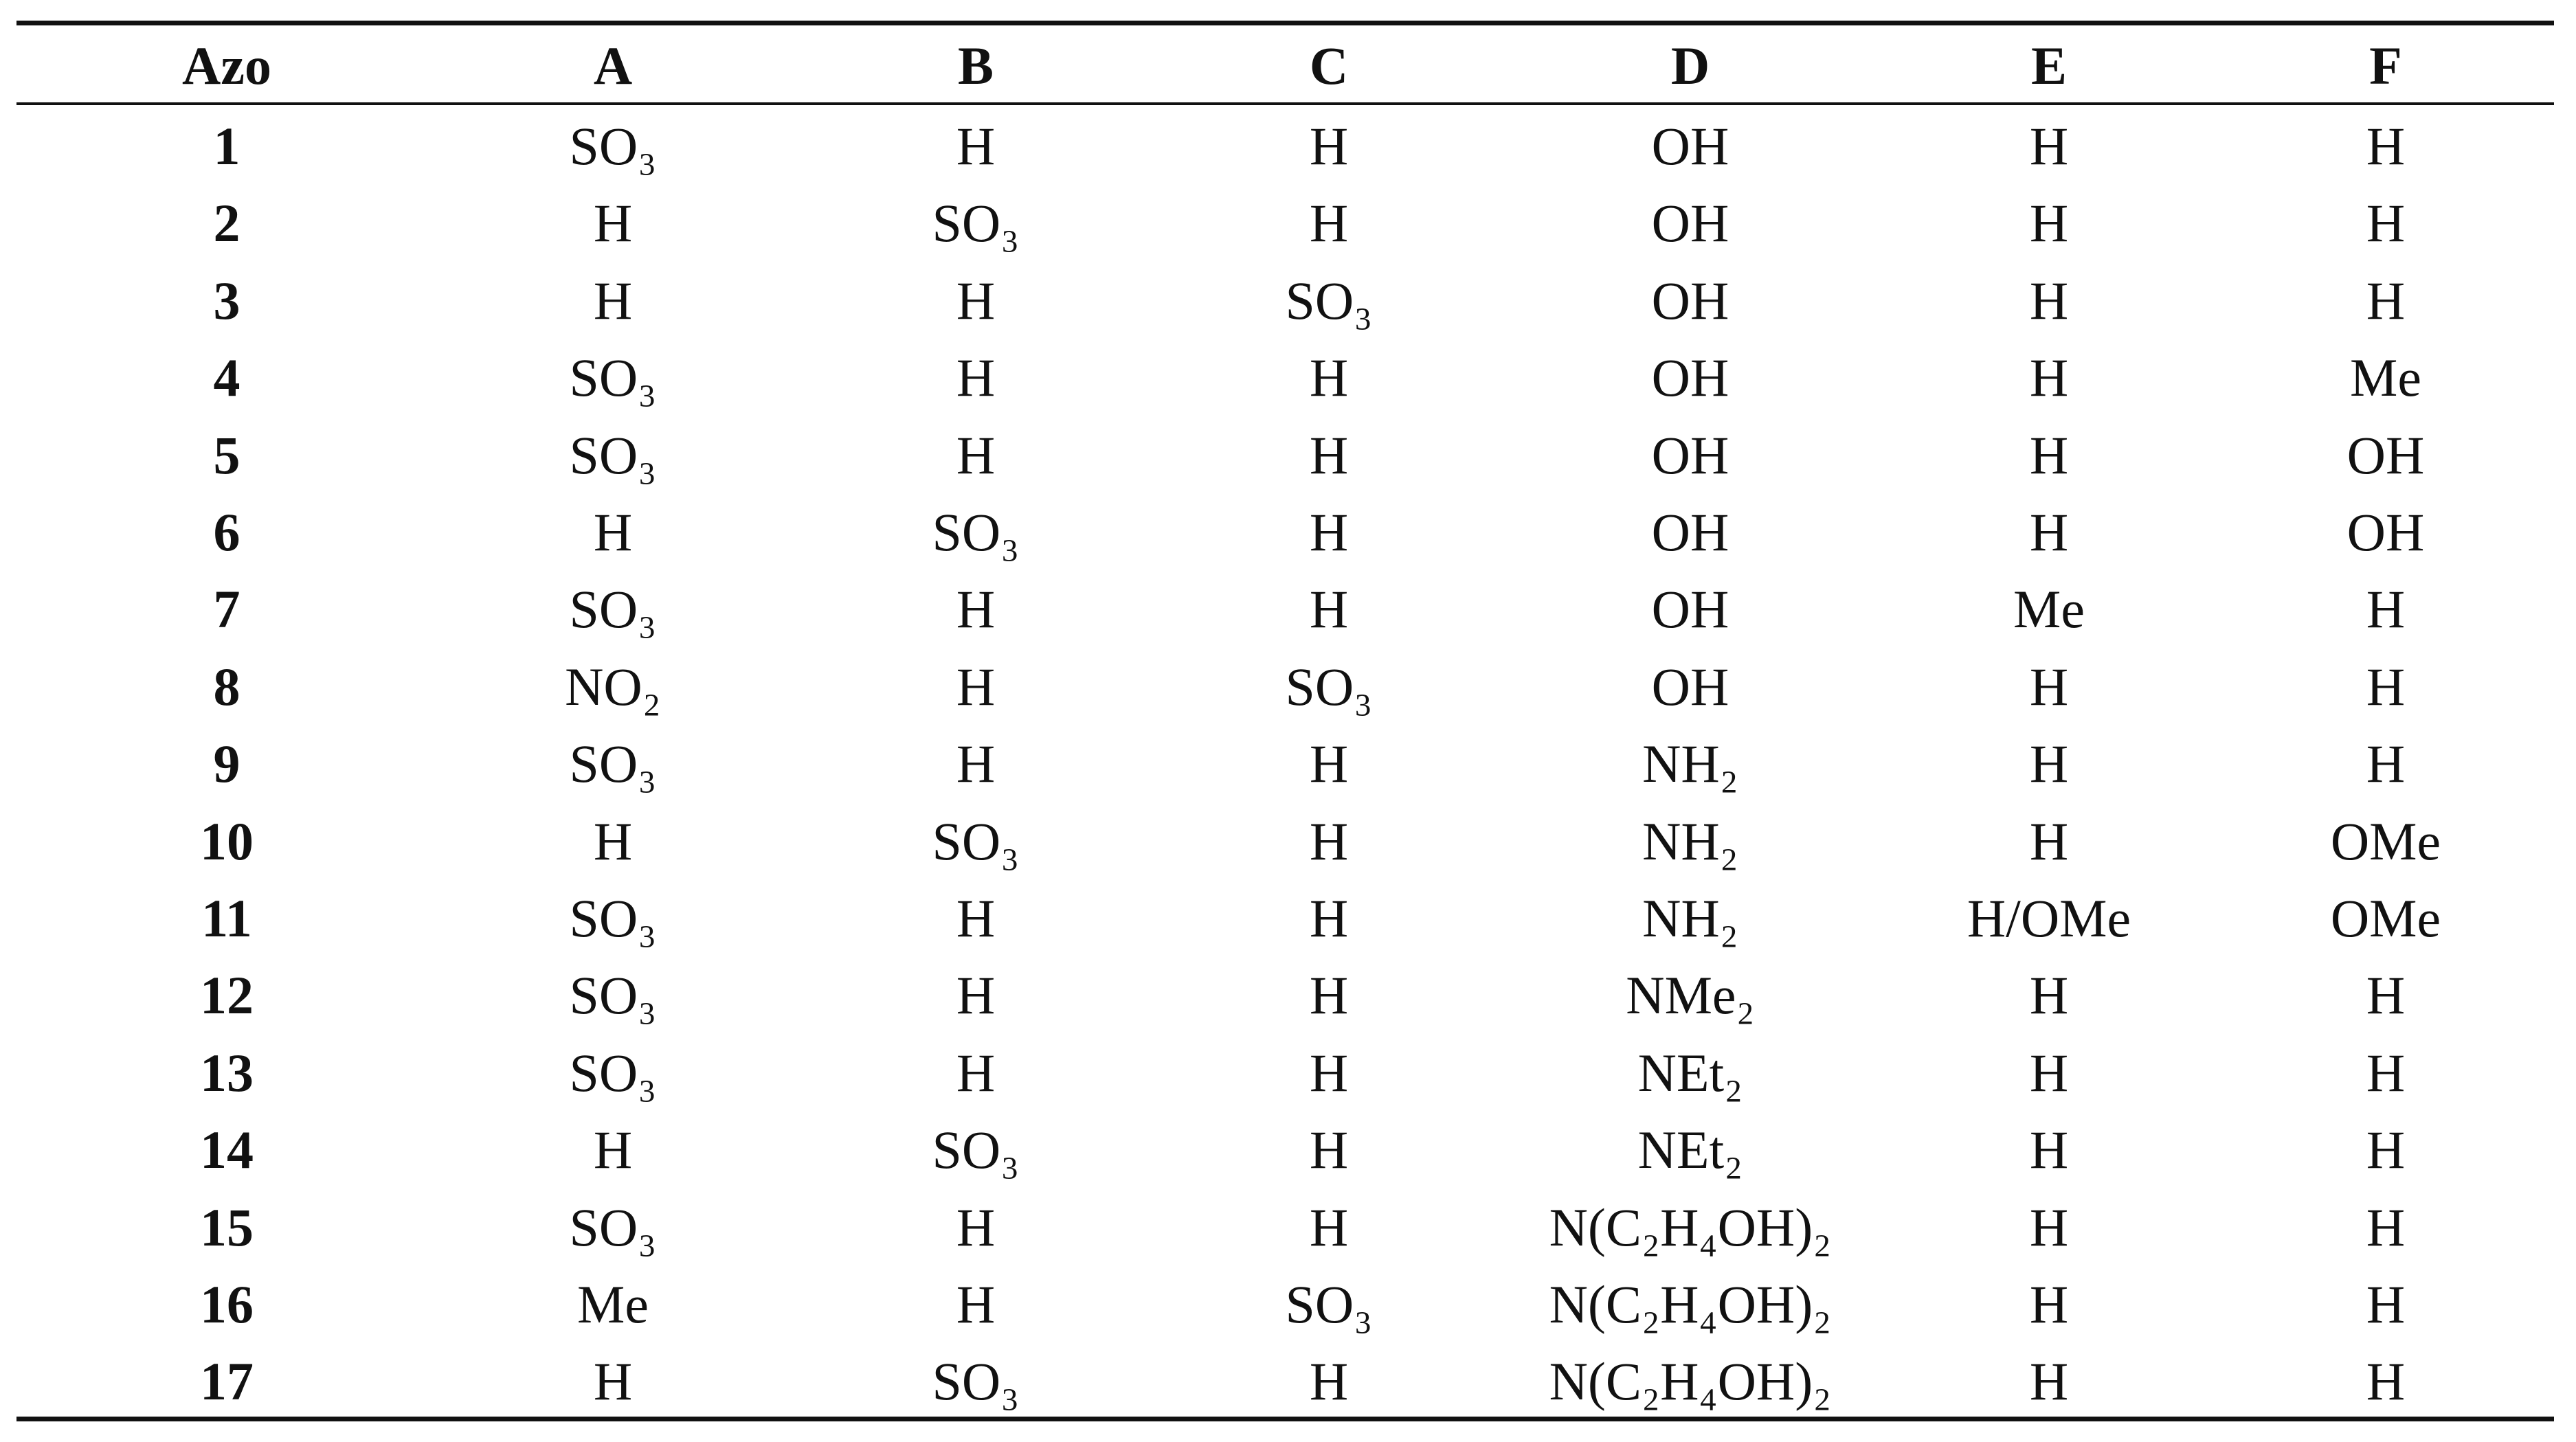  Describe the element at coordinates (613, 686) in the screenshot. I see `table-cell: NO₂` at that location.